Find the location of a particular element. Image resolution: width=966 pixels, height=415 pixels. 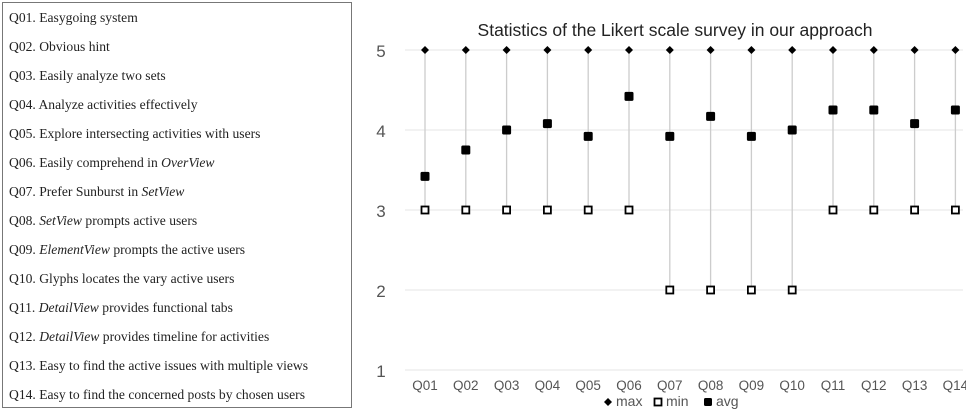

question-item: Q03. Easily analyze two sets is located at coordinates (180, 81).